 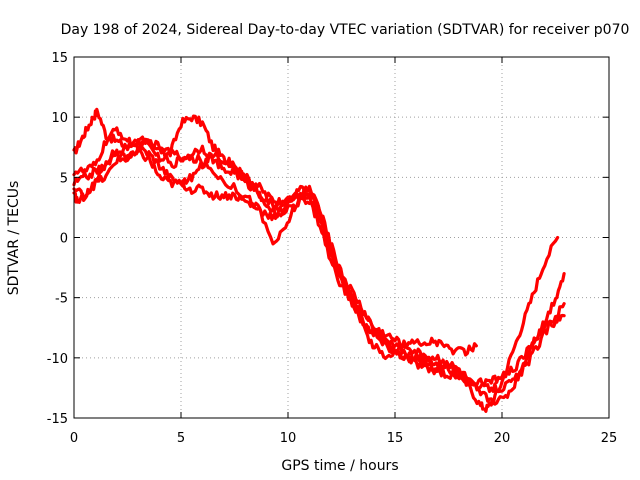 What do you see at coordinates (609, 438) in the screenshot?
I see `x-tick-label: 25` at bounding box center [609, 438].